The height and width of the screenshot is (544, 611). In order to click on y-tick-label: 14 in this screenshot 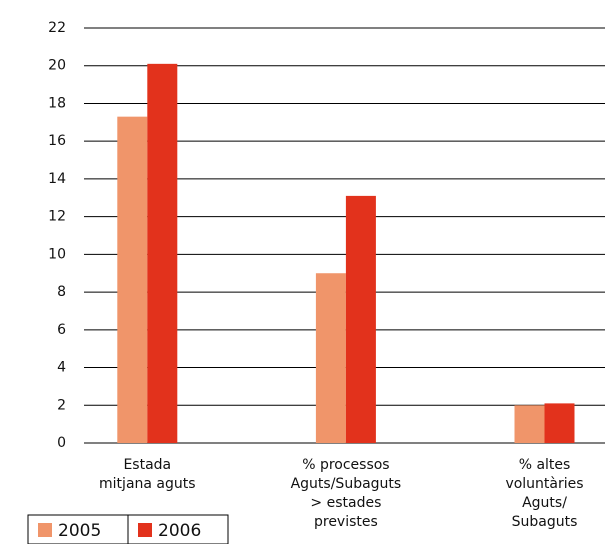, I will do `click(57, 179)`.